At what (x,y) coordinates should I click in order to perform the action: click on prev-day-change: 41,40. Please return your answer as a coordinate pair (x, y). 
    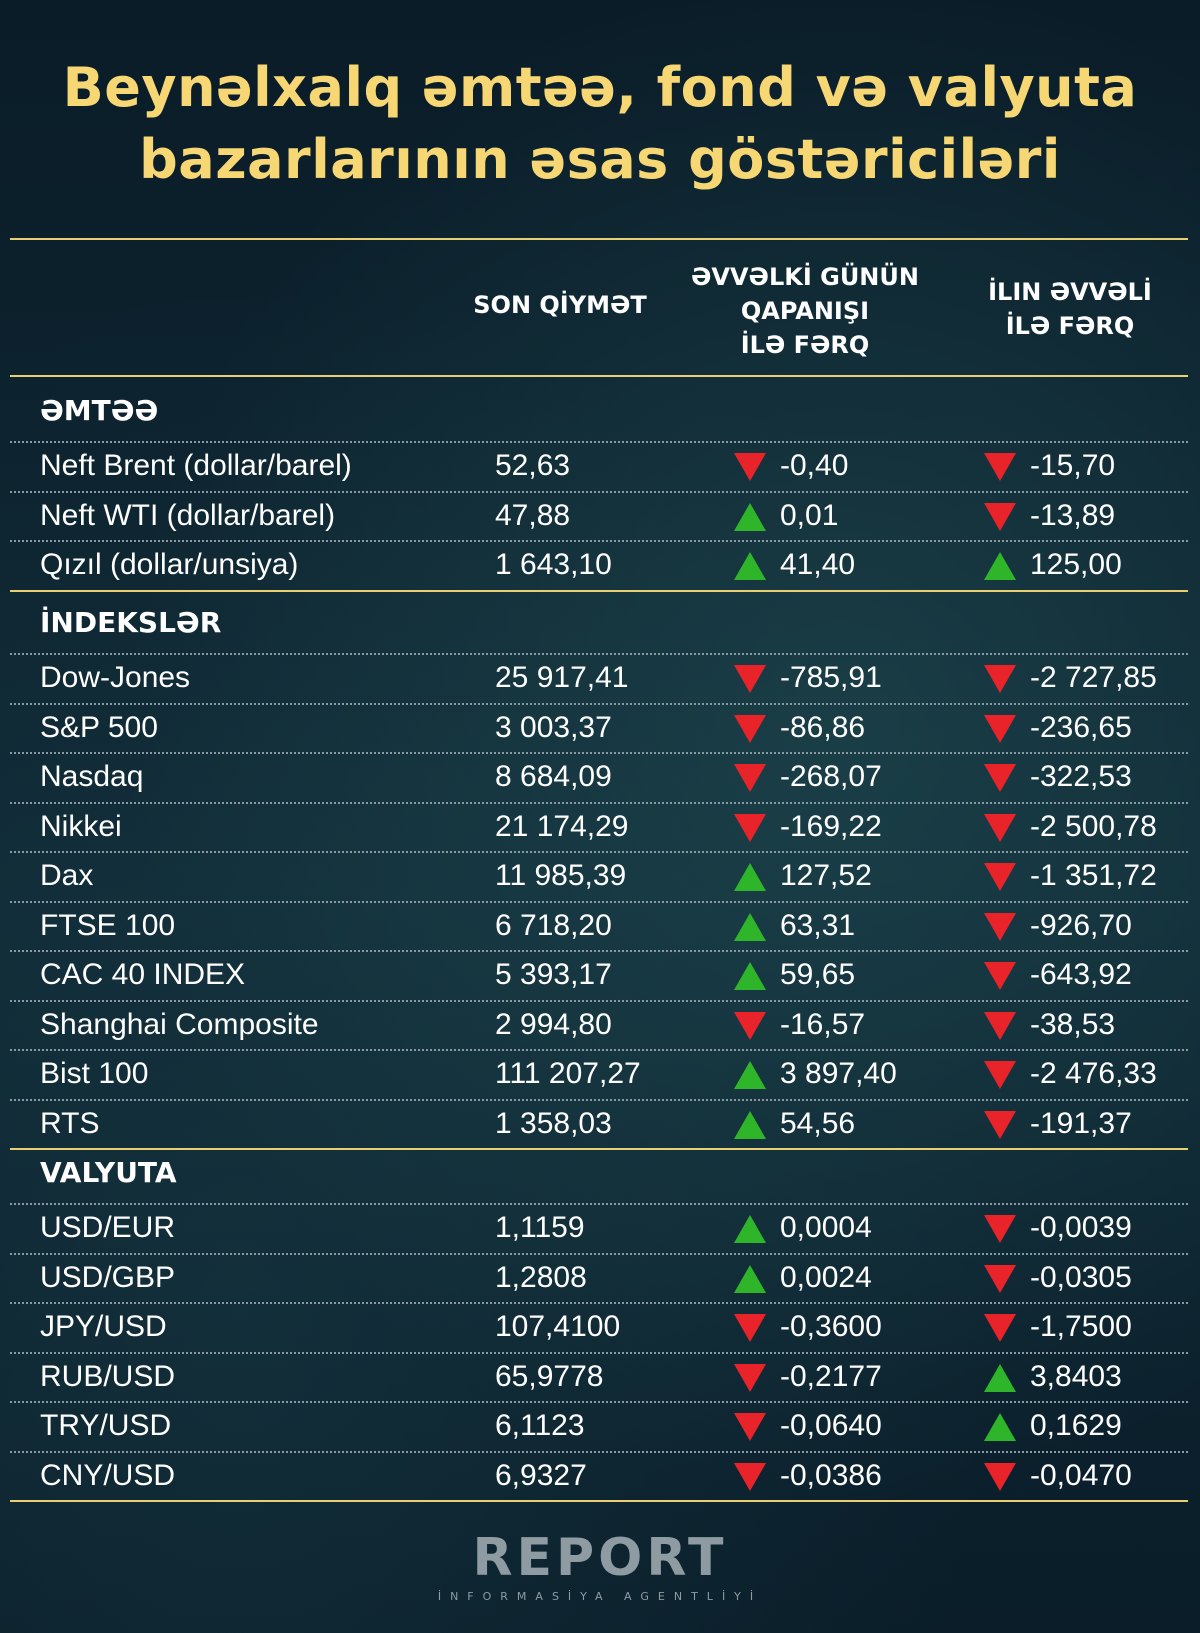
    Looking at the image, I should click on (818, 564).